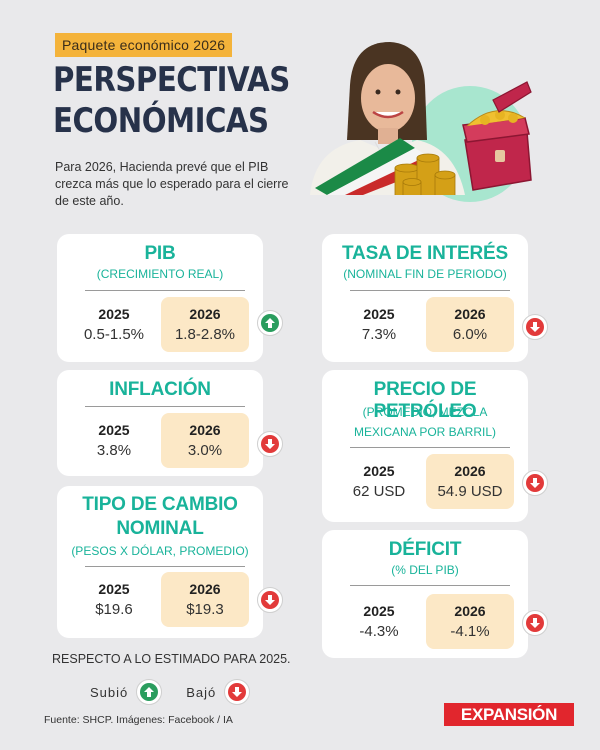 The width and height of the screenshot is (600, 750). I want to click on col-2026: 2026 6.0%, so click(470, 324).